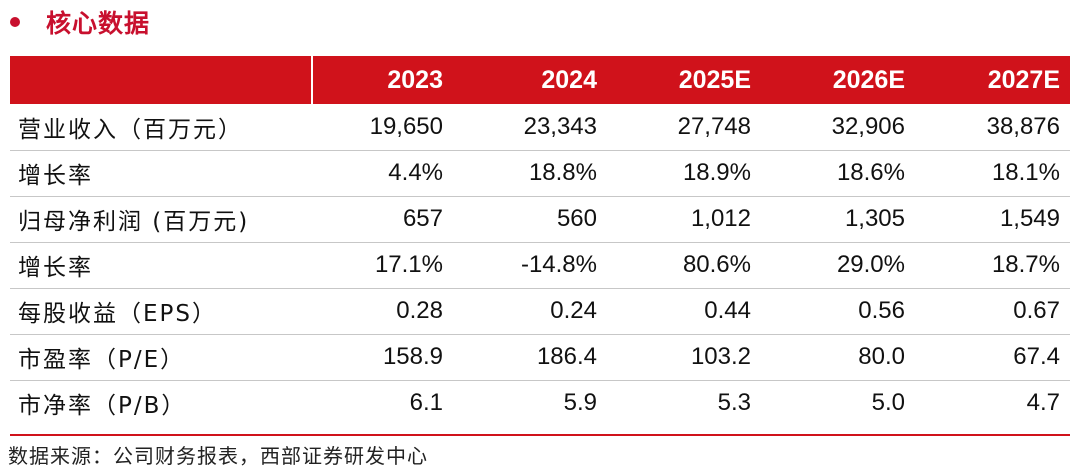  I want to click on table-cell: 0.56, so click(838, 311).